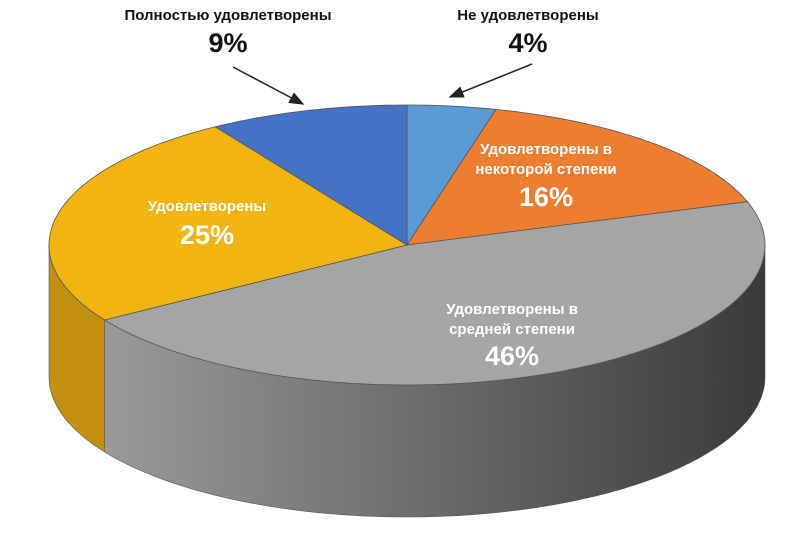 The height and width of the screenshot is (533, 800). What do you see at coordinates (512, 356) in the screenshot?
I see `slice-value-label: 46%` at bounding box center [512, 356].